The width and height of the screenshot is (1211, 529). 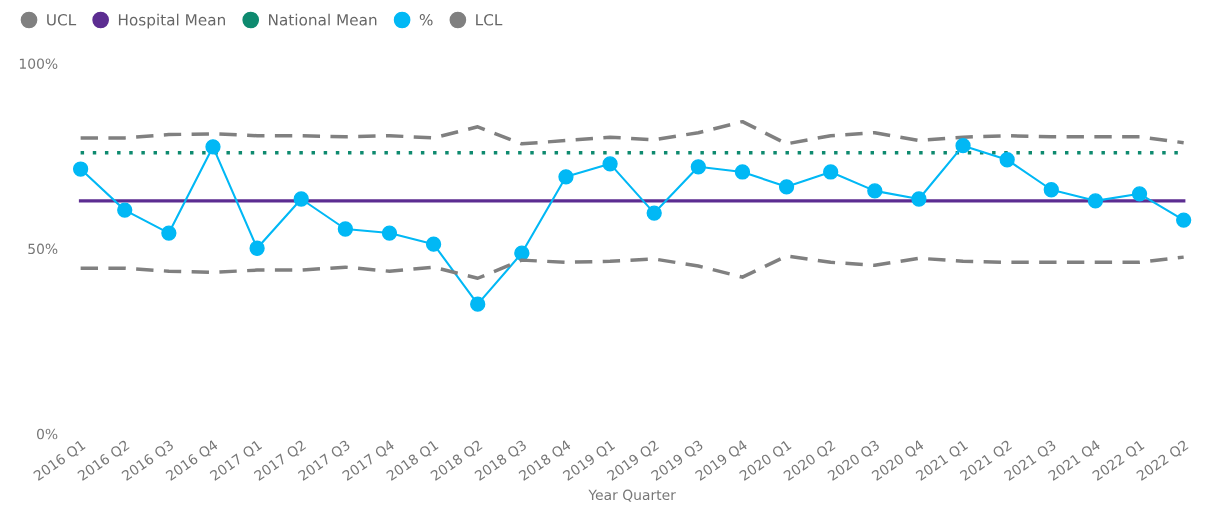 I want to click on legend-label: Hospital Mean, so click(x=171, y=21).